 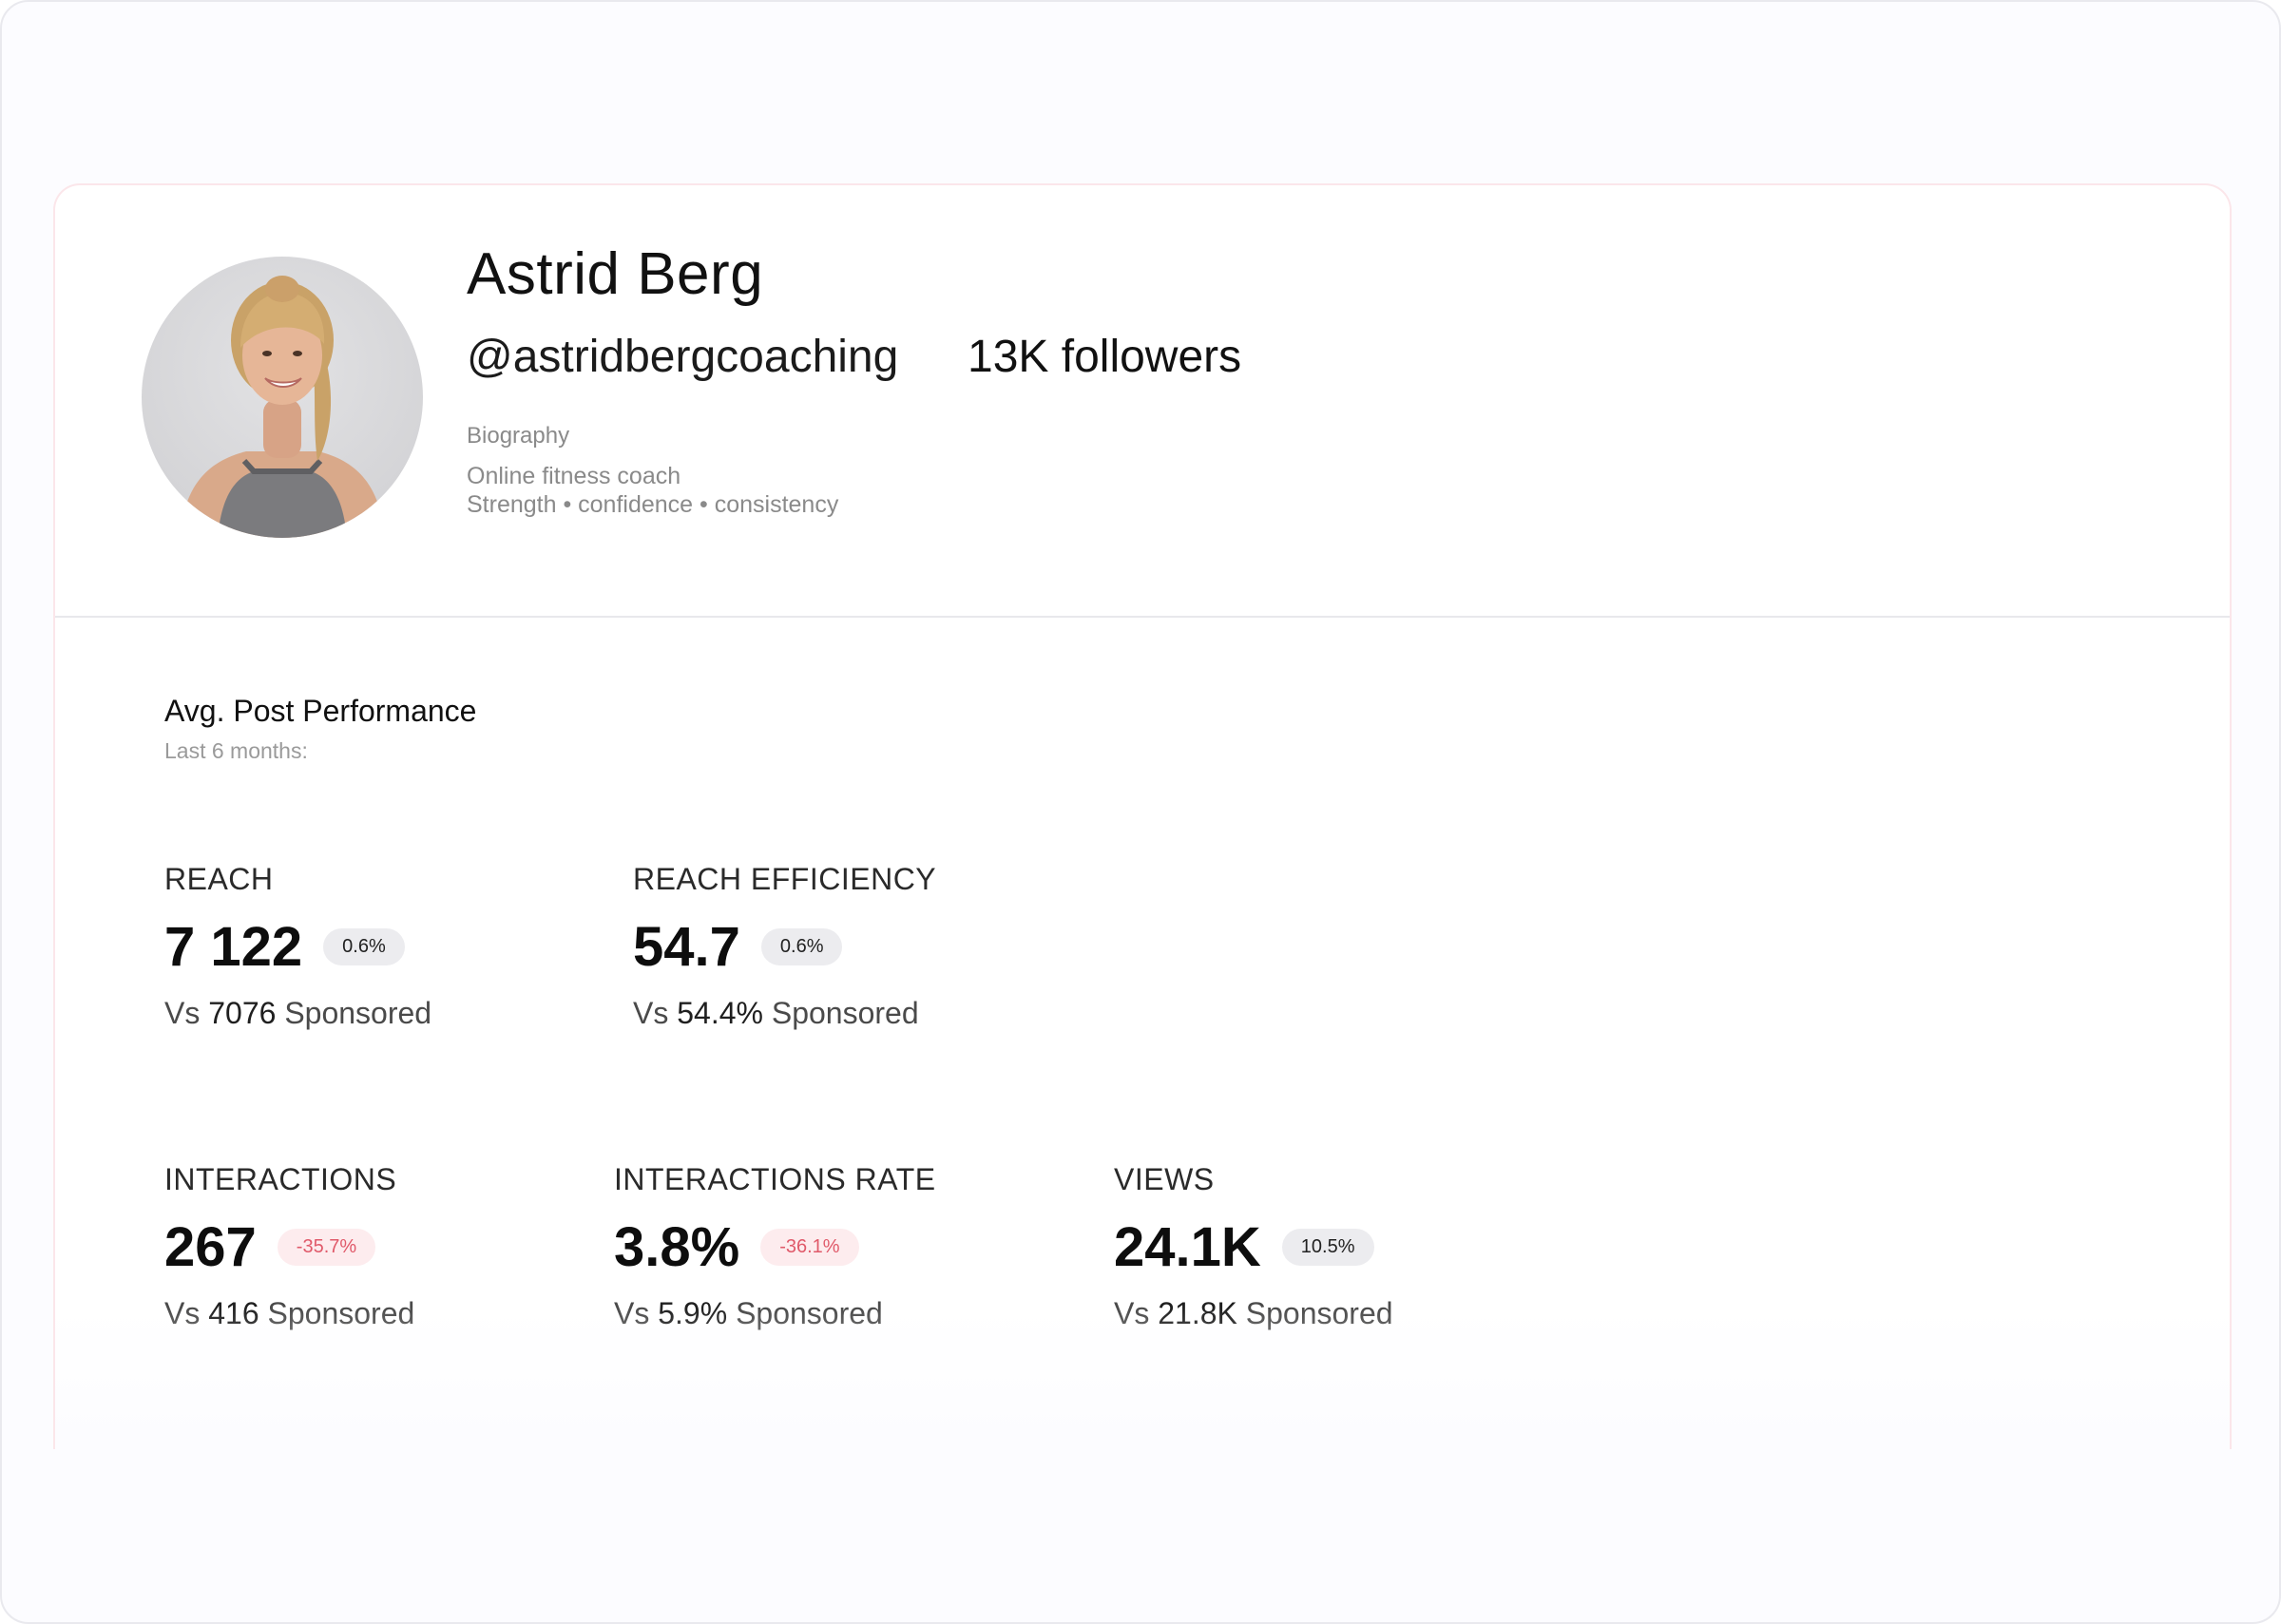 What do you see at coordinates (785, 879) in the screenshot?
I see `metric-label: REACH EFFICIENCY` at bounding box center [785, 879].